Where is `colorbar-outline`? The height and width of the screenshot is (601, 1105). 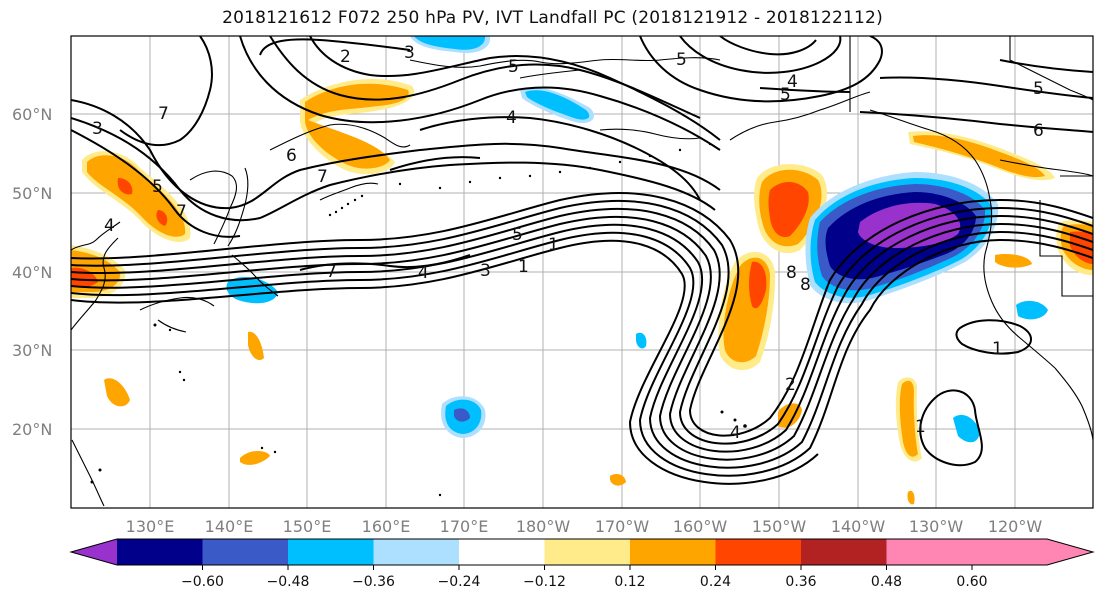 colorbar-outline is located at coordinates (582, 552).